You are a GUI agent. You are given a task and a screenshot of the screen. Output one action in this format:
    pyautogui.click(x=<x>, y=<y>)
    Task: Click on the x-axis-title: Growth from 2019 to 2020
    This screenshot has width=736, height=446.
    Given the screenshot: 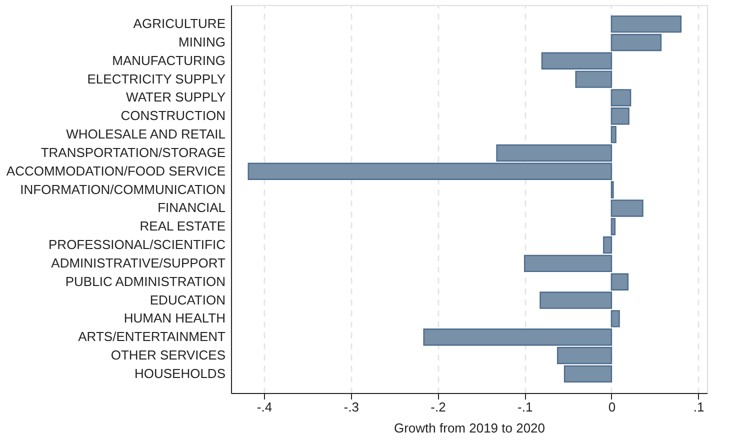 What is the action you would take?
    pyautogui.click(x=470, y=428)
    